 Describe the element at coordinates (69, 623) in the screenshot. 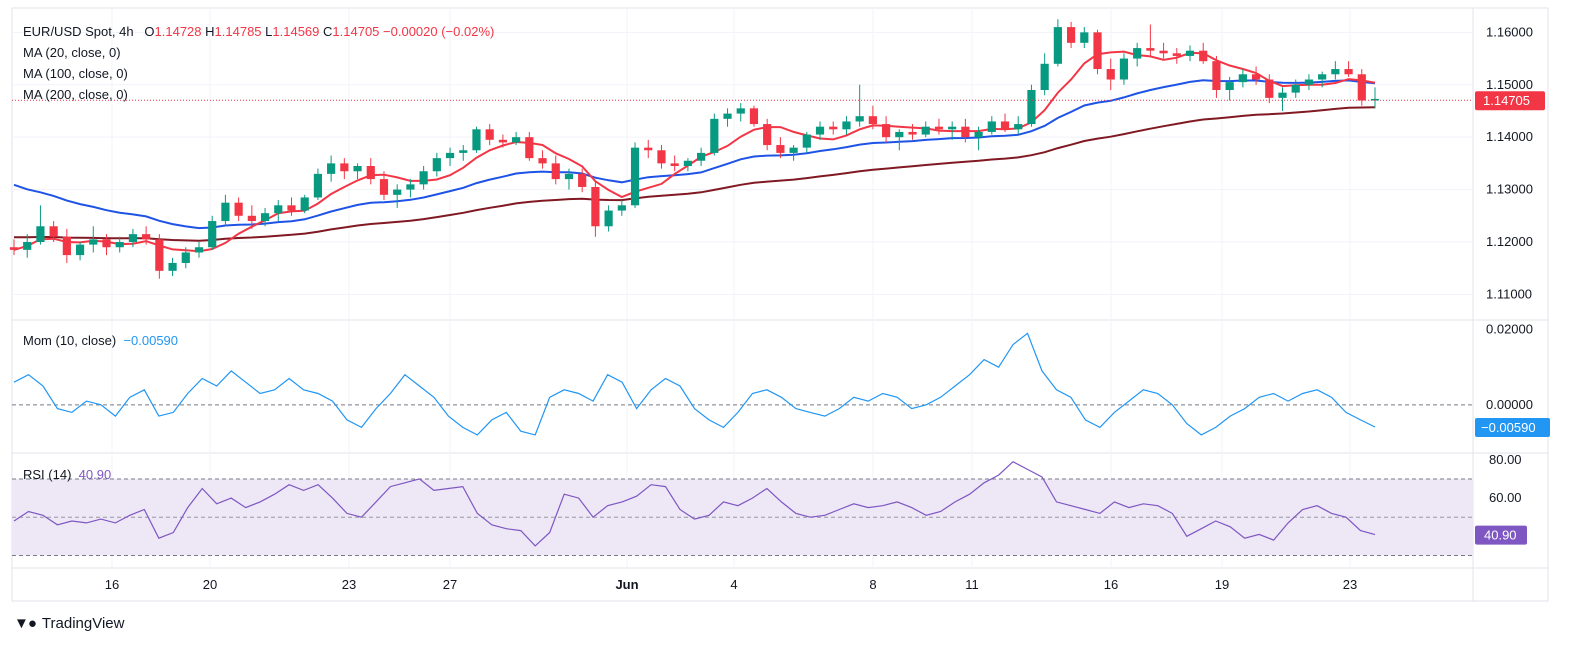

I see `tradingview-brand: ▼● TradingView` at that location.